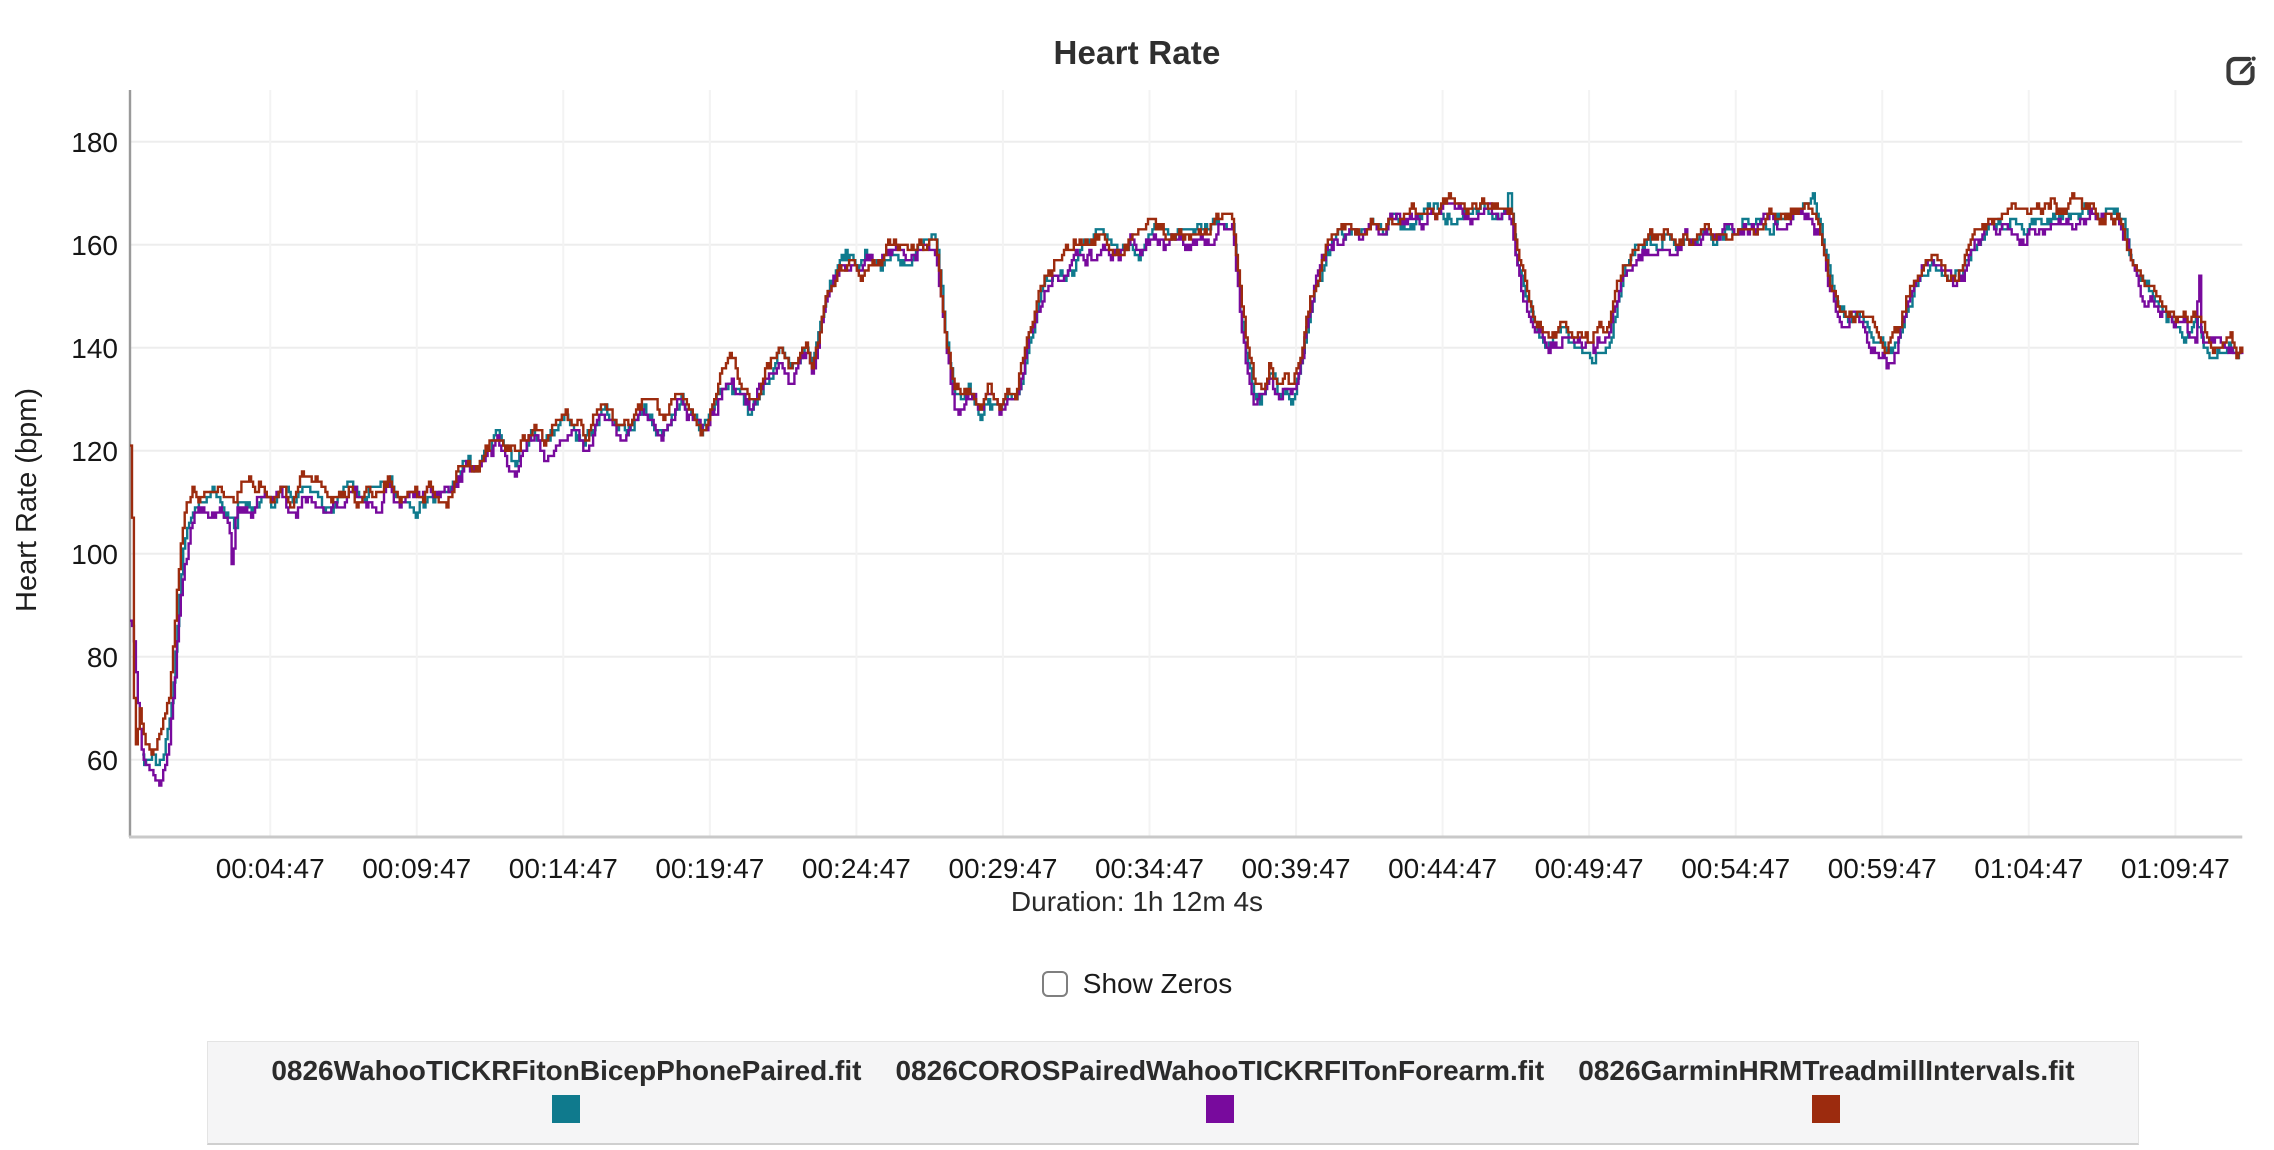 The height and width of the screenshot is (1150, 2274). What do you see at coordinates (1589, 868) in the screenshot?
I see `x-tick-label: 00:49:47` at bounding box center [1589, 868].